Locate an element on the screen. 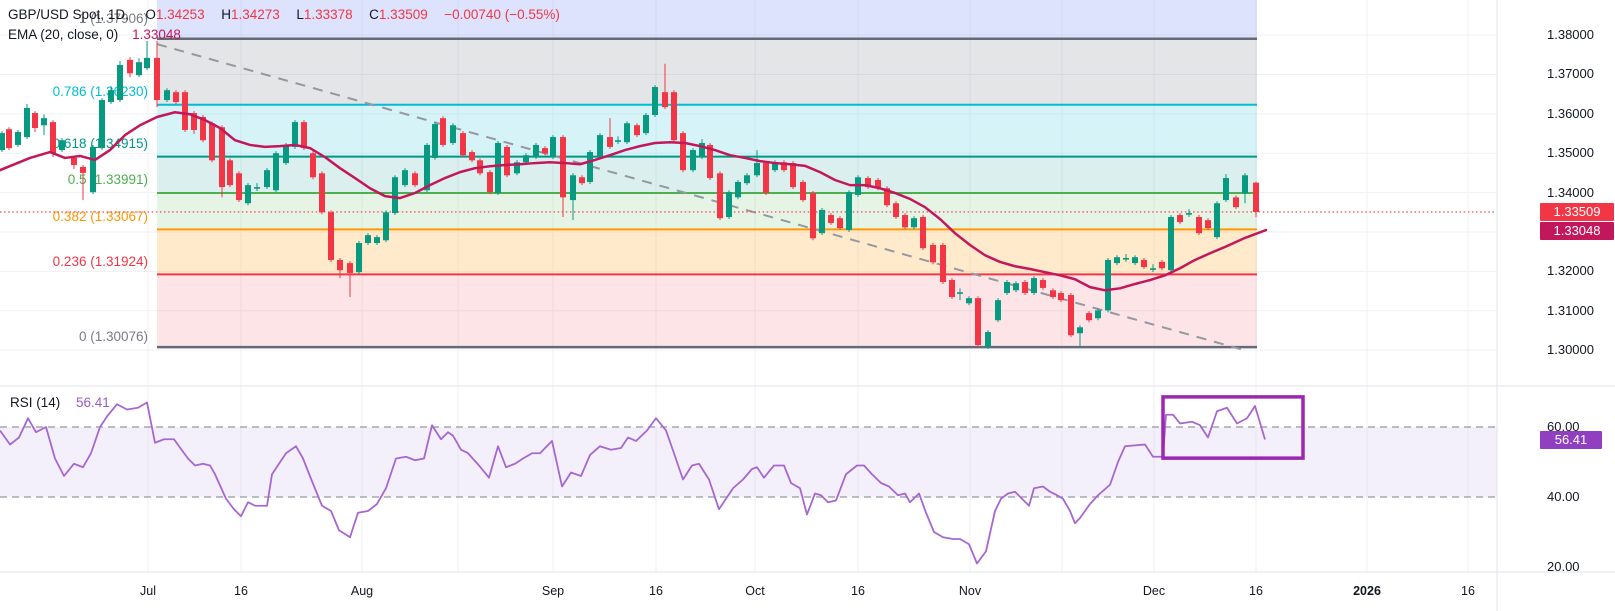  fib-level-label: 0.236 (1.31924) is located at coordinates (100, 261).